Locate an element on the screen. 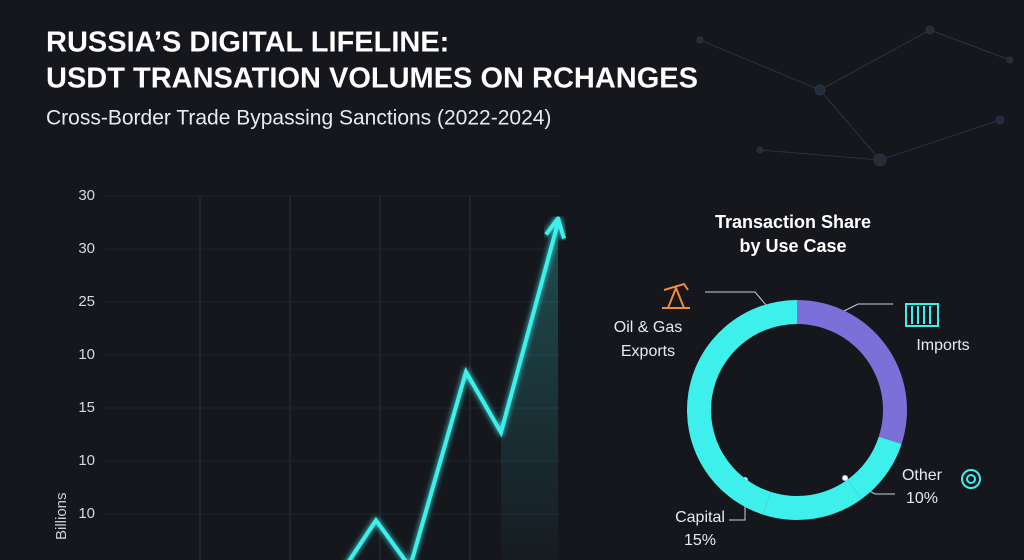 The width and height of the screenshot is (1024, 560). y-axis-label: Billions is located at coordinates (61, 516).